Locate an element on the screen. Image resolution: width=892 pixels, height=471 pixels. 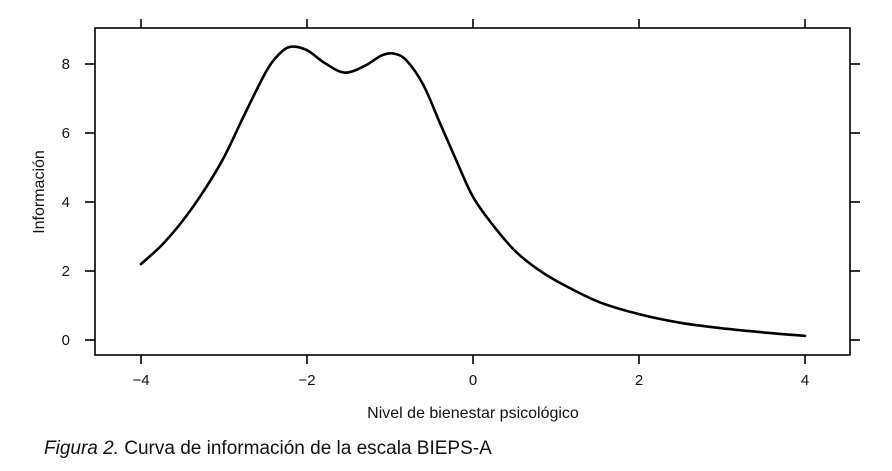
y-tick-label: 4 is located at coordinates (66, 202).